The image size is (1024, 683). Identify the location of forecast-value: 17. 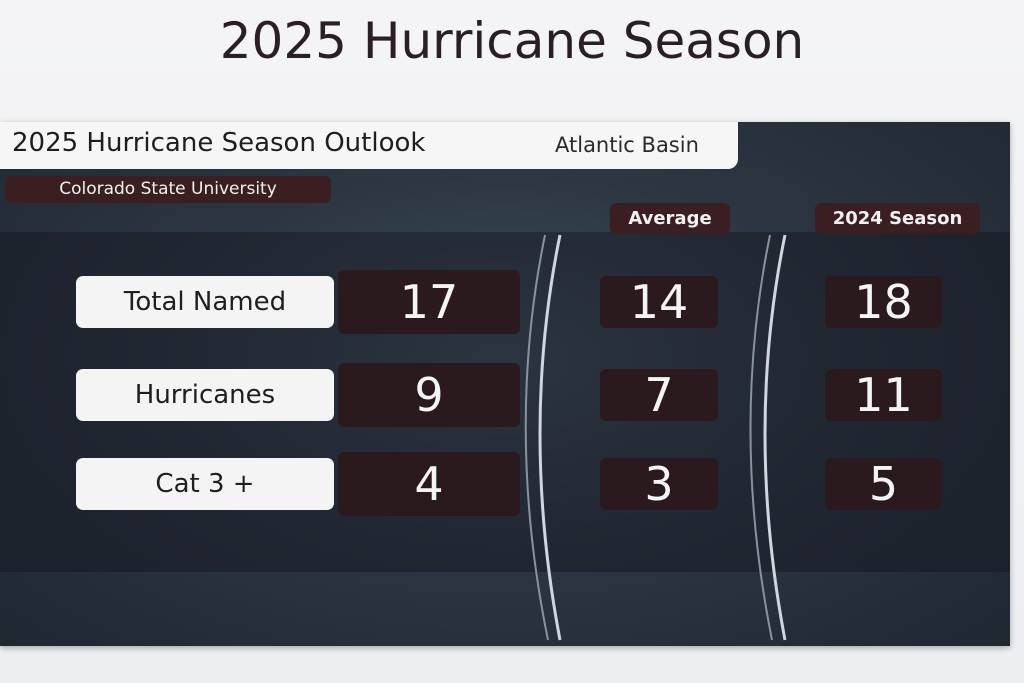
(429, 302).